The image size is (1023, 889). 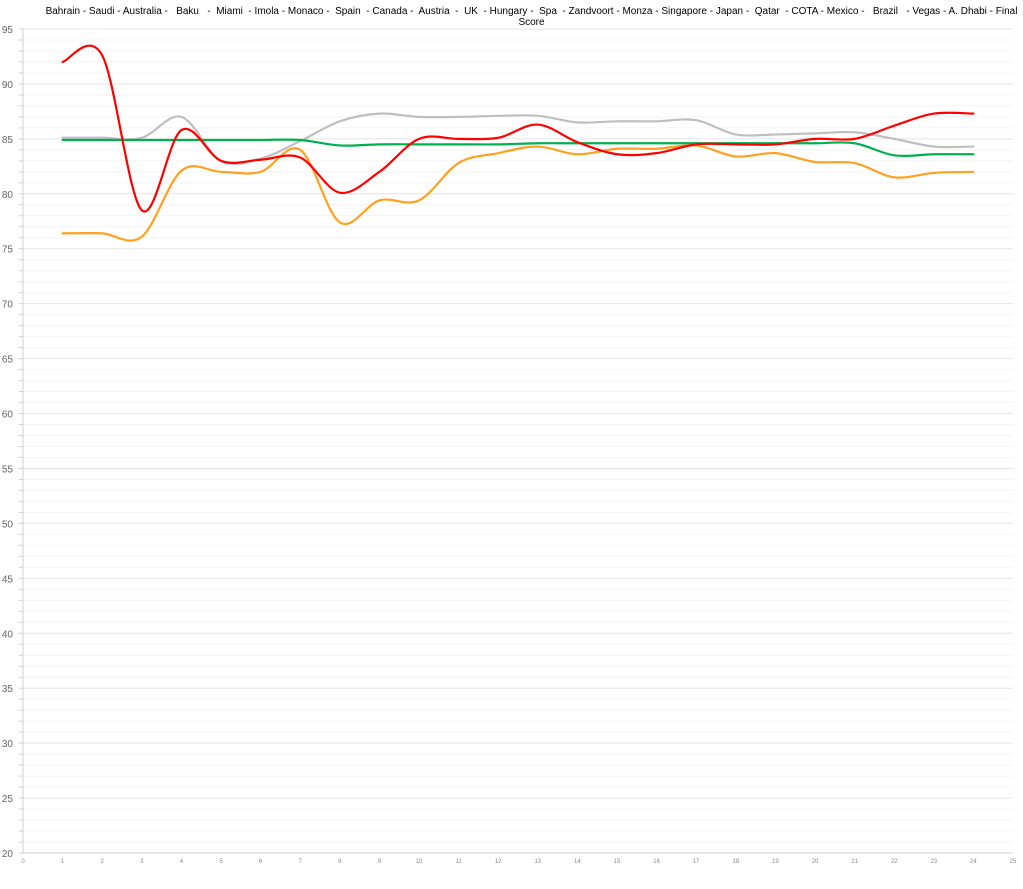 What do you see at coordinates (498, 862) in the screenshot?
I see `x-tick-label: 12` at bounding box center [498, 862].